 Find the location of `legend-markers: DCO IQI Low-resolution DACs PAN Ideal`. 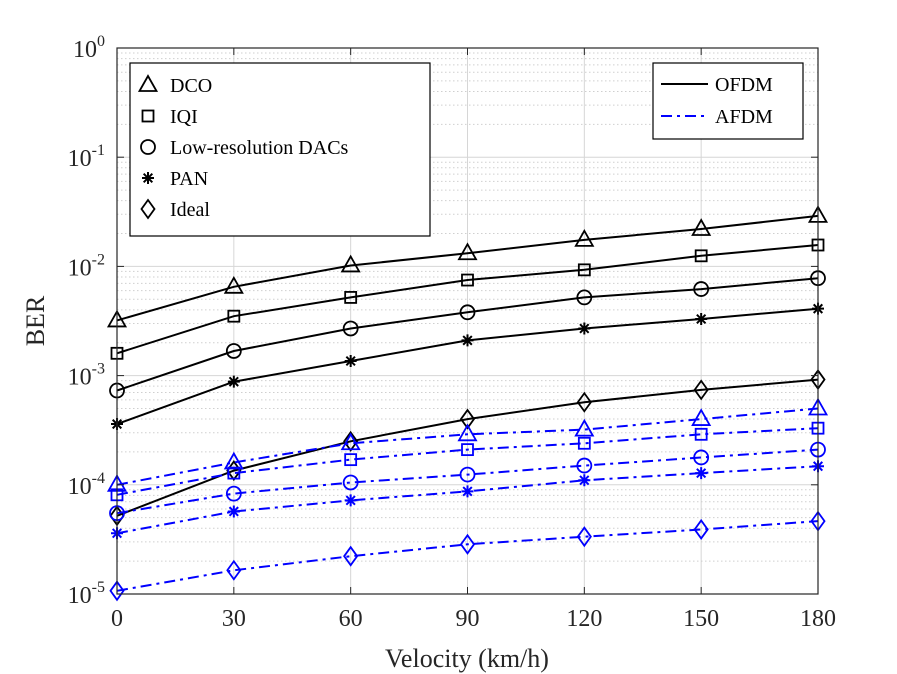

legend-markers: DCO IQI Low-resolution DACs PAN Ideal is located at coordinates (280, 149).